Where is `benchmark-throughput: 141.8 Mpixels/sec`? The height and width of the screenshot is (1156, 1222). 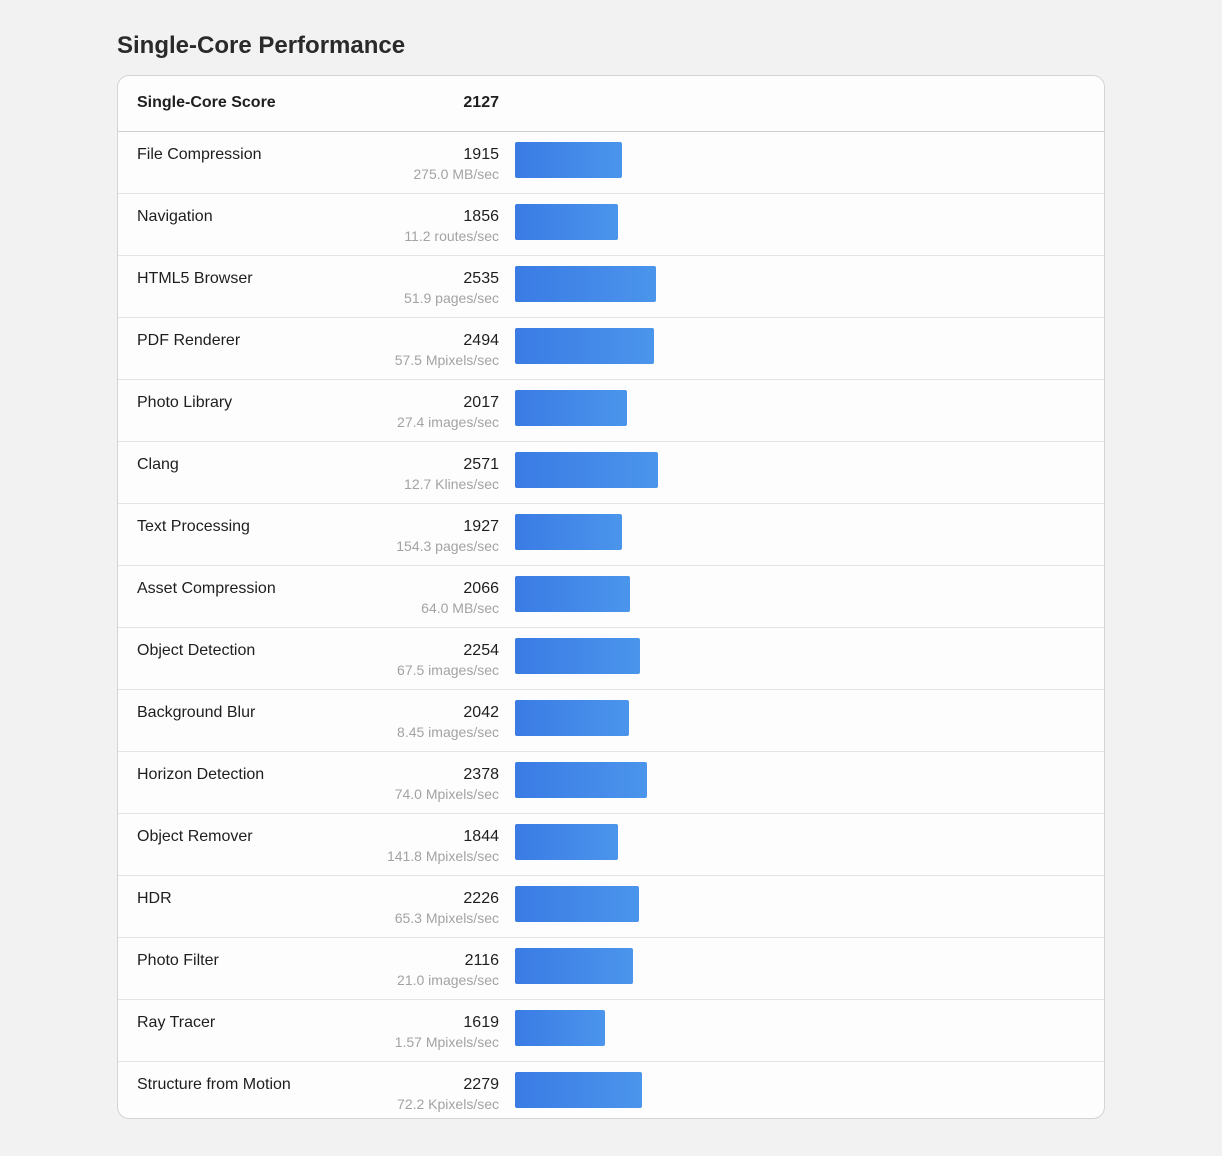 benchmark-throughput: 141.8 Mpixels/sec is located at coordinates (442, 856).